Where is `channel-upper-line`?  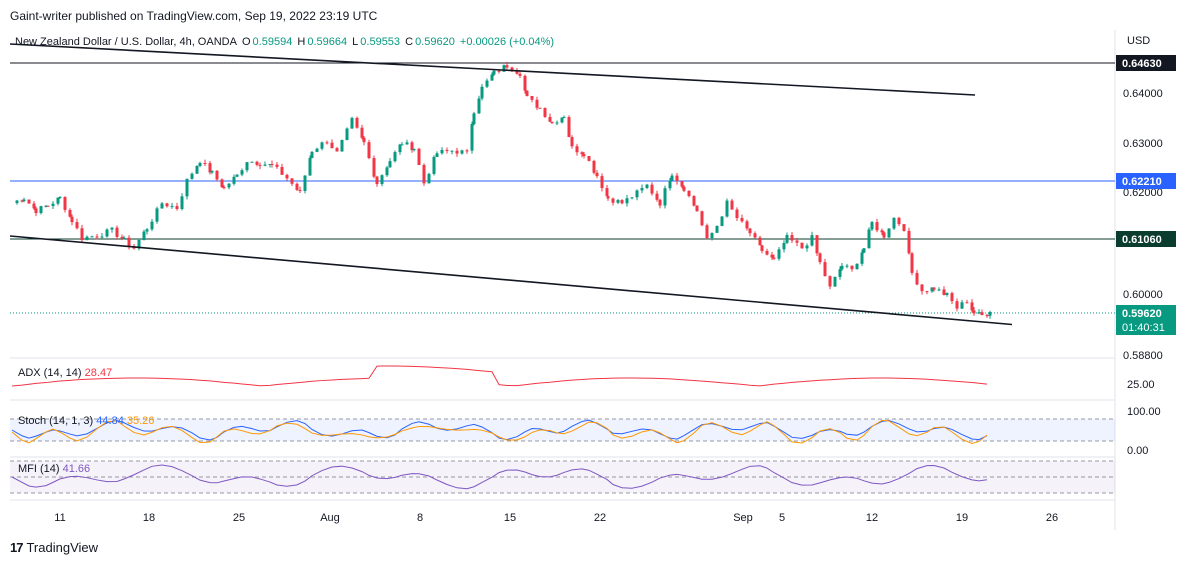 channel-upper-line is located at coordinates (492, 69).